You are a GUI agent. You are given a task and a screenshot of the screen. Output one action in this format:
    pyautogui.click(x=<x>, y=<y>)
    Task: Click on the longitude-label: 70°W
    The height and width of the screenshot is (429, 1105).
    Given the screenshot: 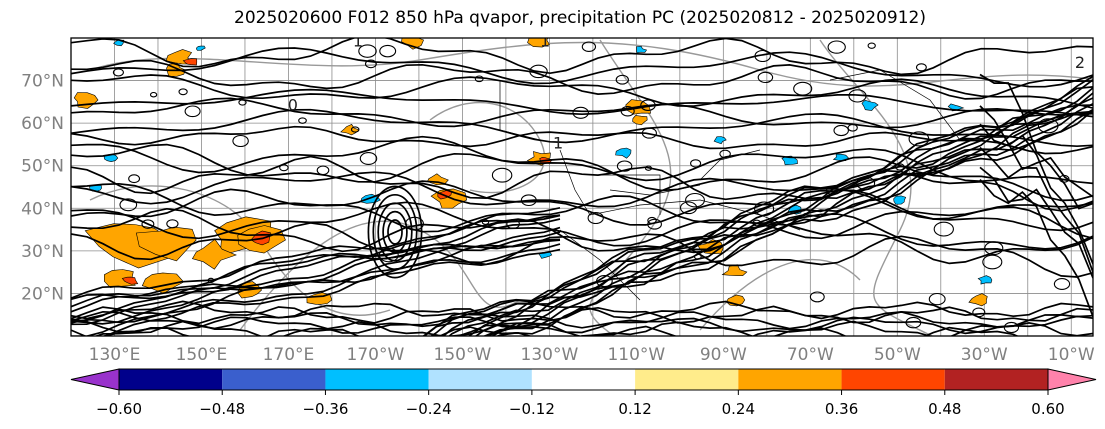 What is the action you would take?
    pyautogui.click(x=810, y=355)
    